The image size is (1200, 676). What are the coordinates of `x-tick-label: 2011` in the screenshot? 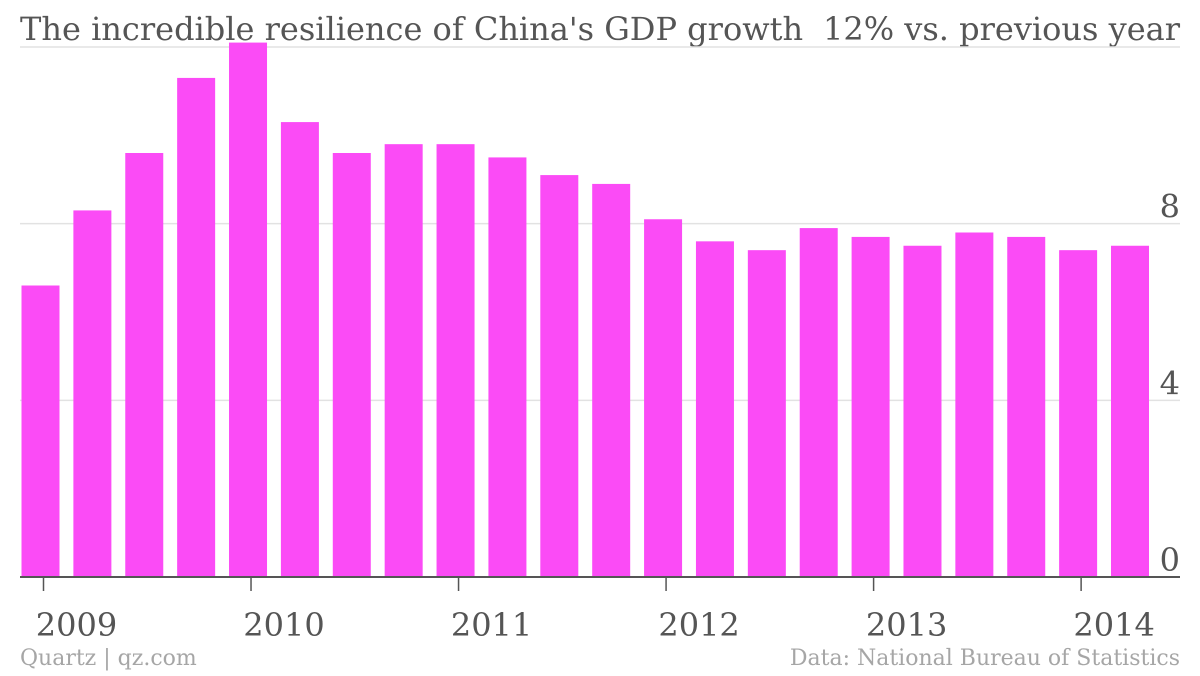 It's located at (491, 625).